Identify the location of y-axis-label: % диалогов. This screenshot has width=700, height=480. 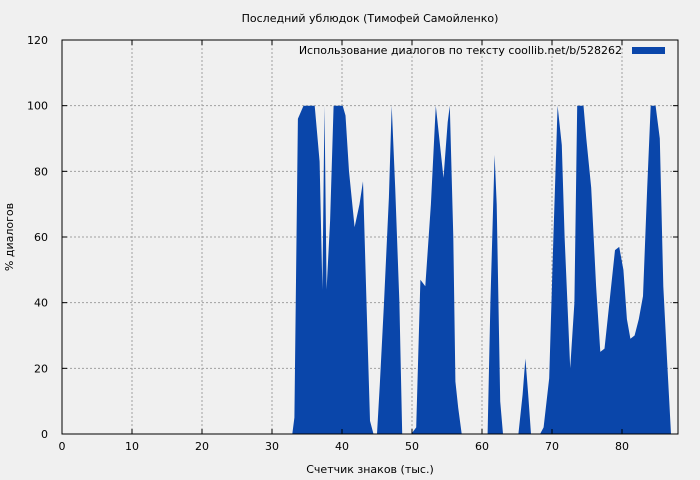
(9, 237).